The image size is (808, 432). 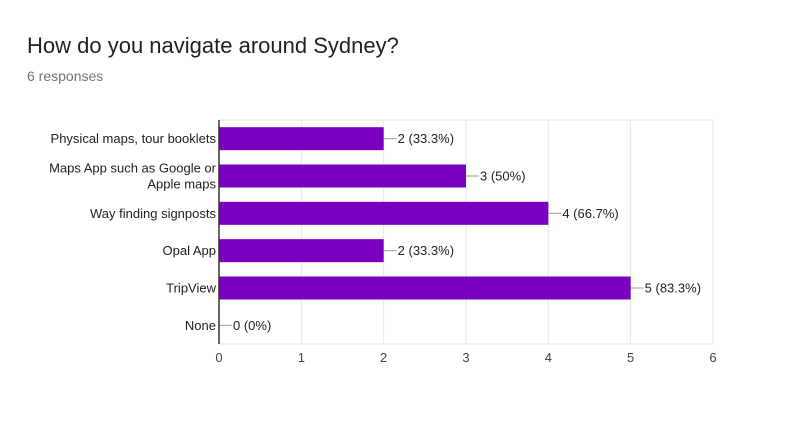 I want to click on x-tick-label: 0, so click(x=218, y=357).